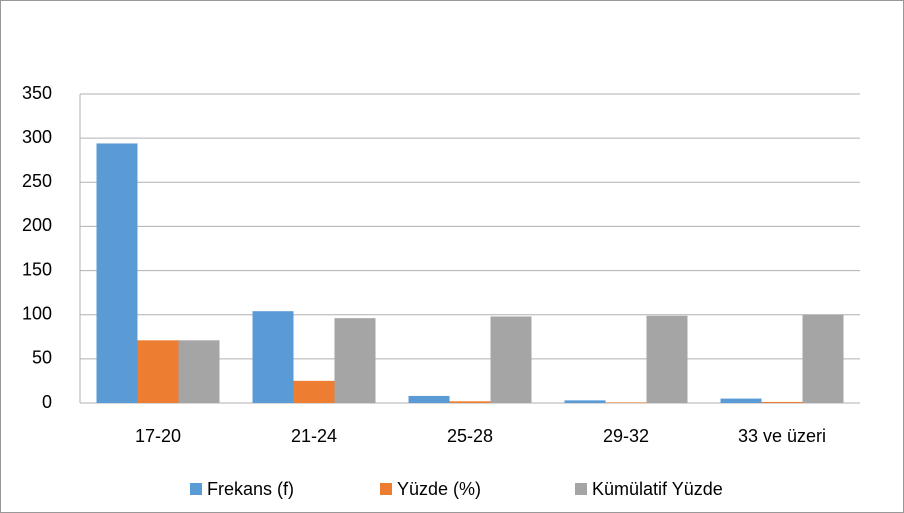  What do you see at coordinates (37, 313) in the screenshot?
I see `y-tick-label: 100` at bounding box center [37, 313].